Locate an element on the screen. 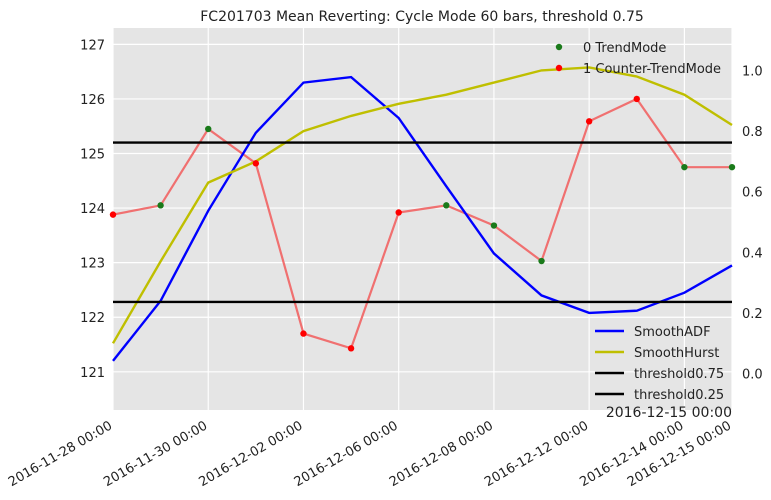 The width and height of the screenshot is (771, 500). x-tick-label: 2016-11-30 00:00 is located at coordinates (155, 454).